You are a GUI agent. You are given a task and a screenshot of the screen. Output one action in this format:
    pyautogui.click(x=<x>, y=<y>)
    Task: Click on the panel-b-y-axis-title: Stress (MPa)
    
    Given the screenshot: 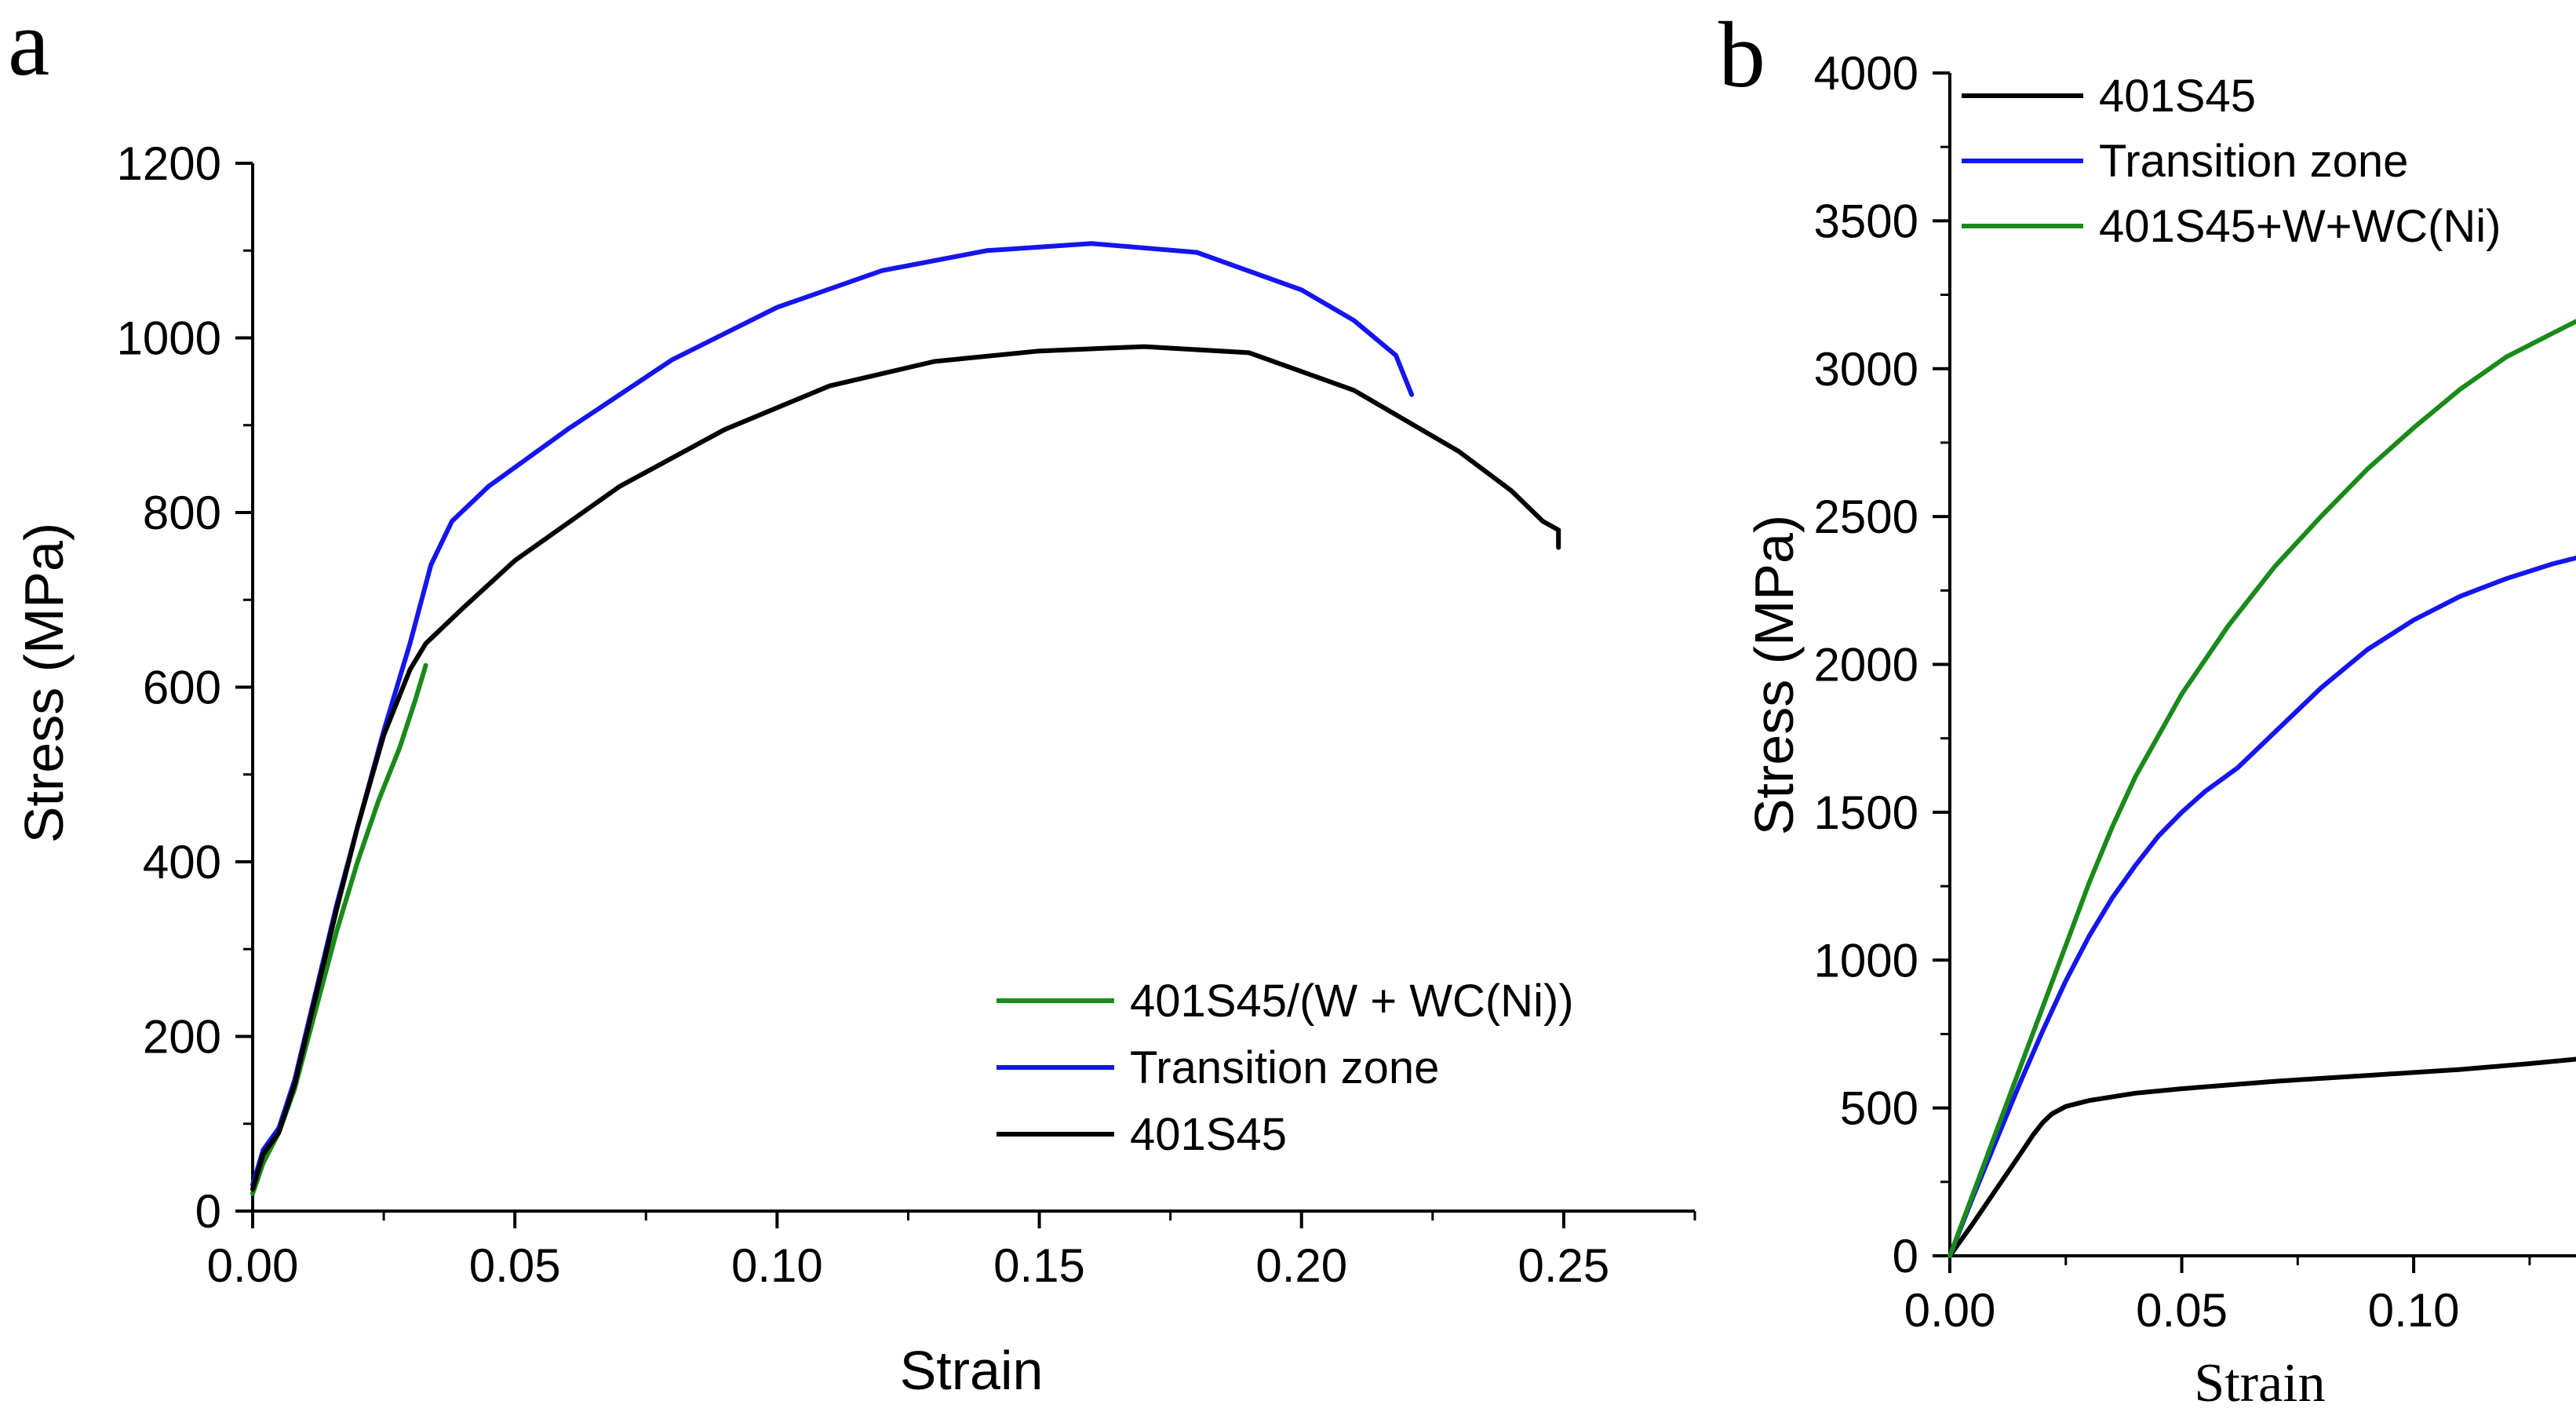 What is the action you would take?
    pyautogui.click(x=1774, y=675)
    